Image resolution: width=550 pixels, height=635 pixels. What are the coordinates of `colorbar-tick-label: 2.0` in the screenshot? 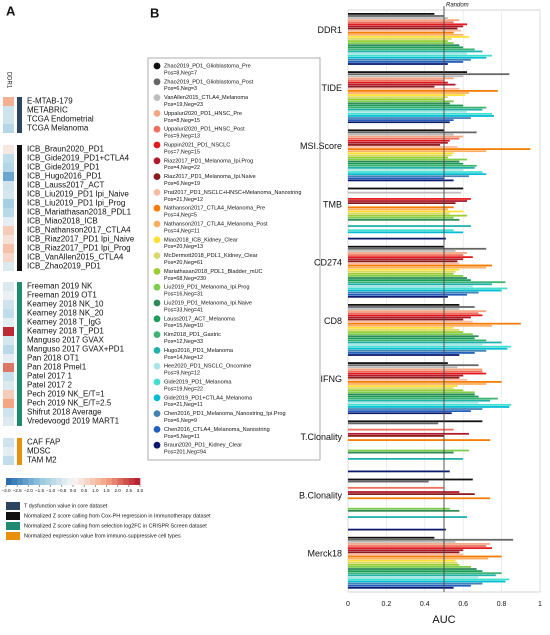 It's located at (117, 490).